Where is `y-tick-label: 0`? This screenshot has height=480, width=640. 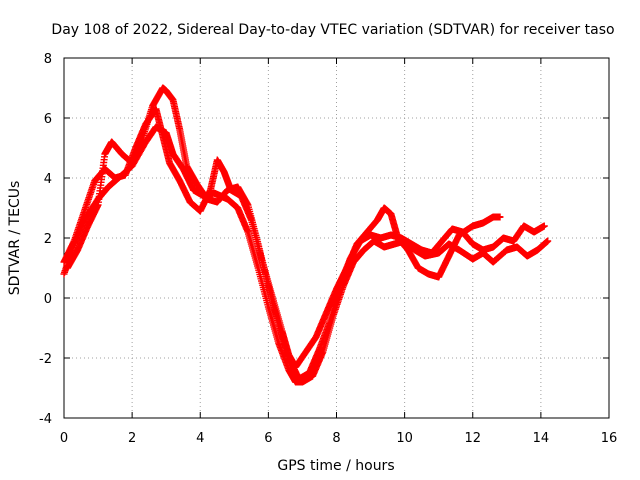
y-tick-label: 0 is located at coordinates (48, 299).